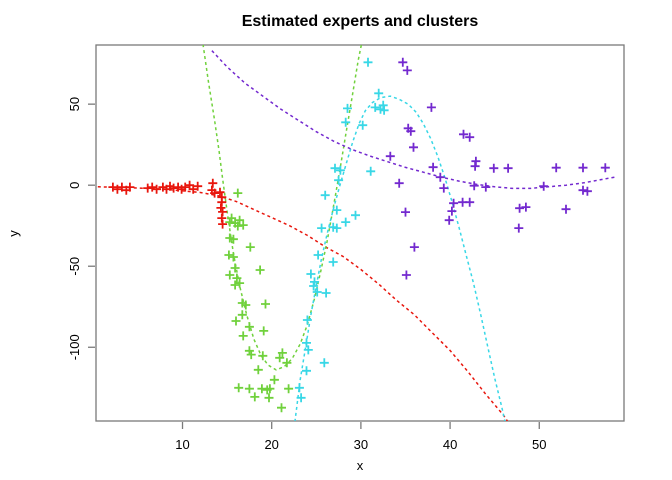 This screenshot has width=672, height=480. I want to click on y-tick-label: 0, so click(74, 185).